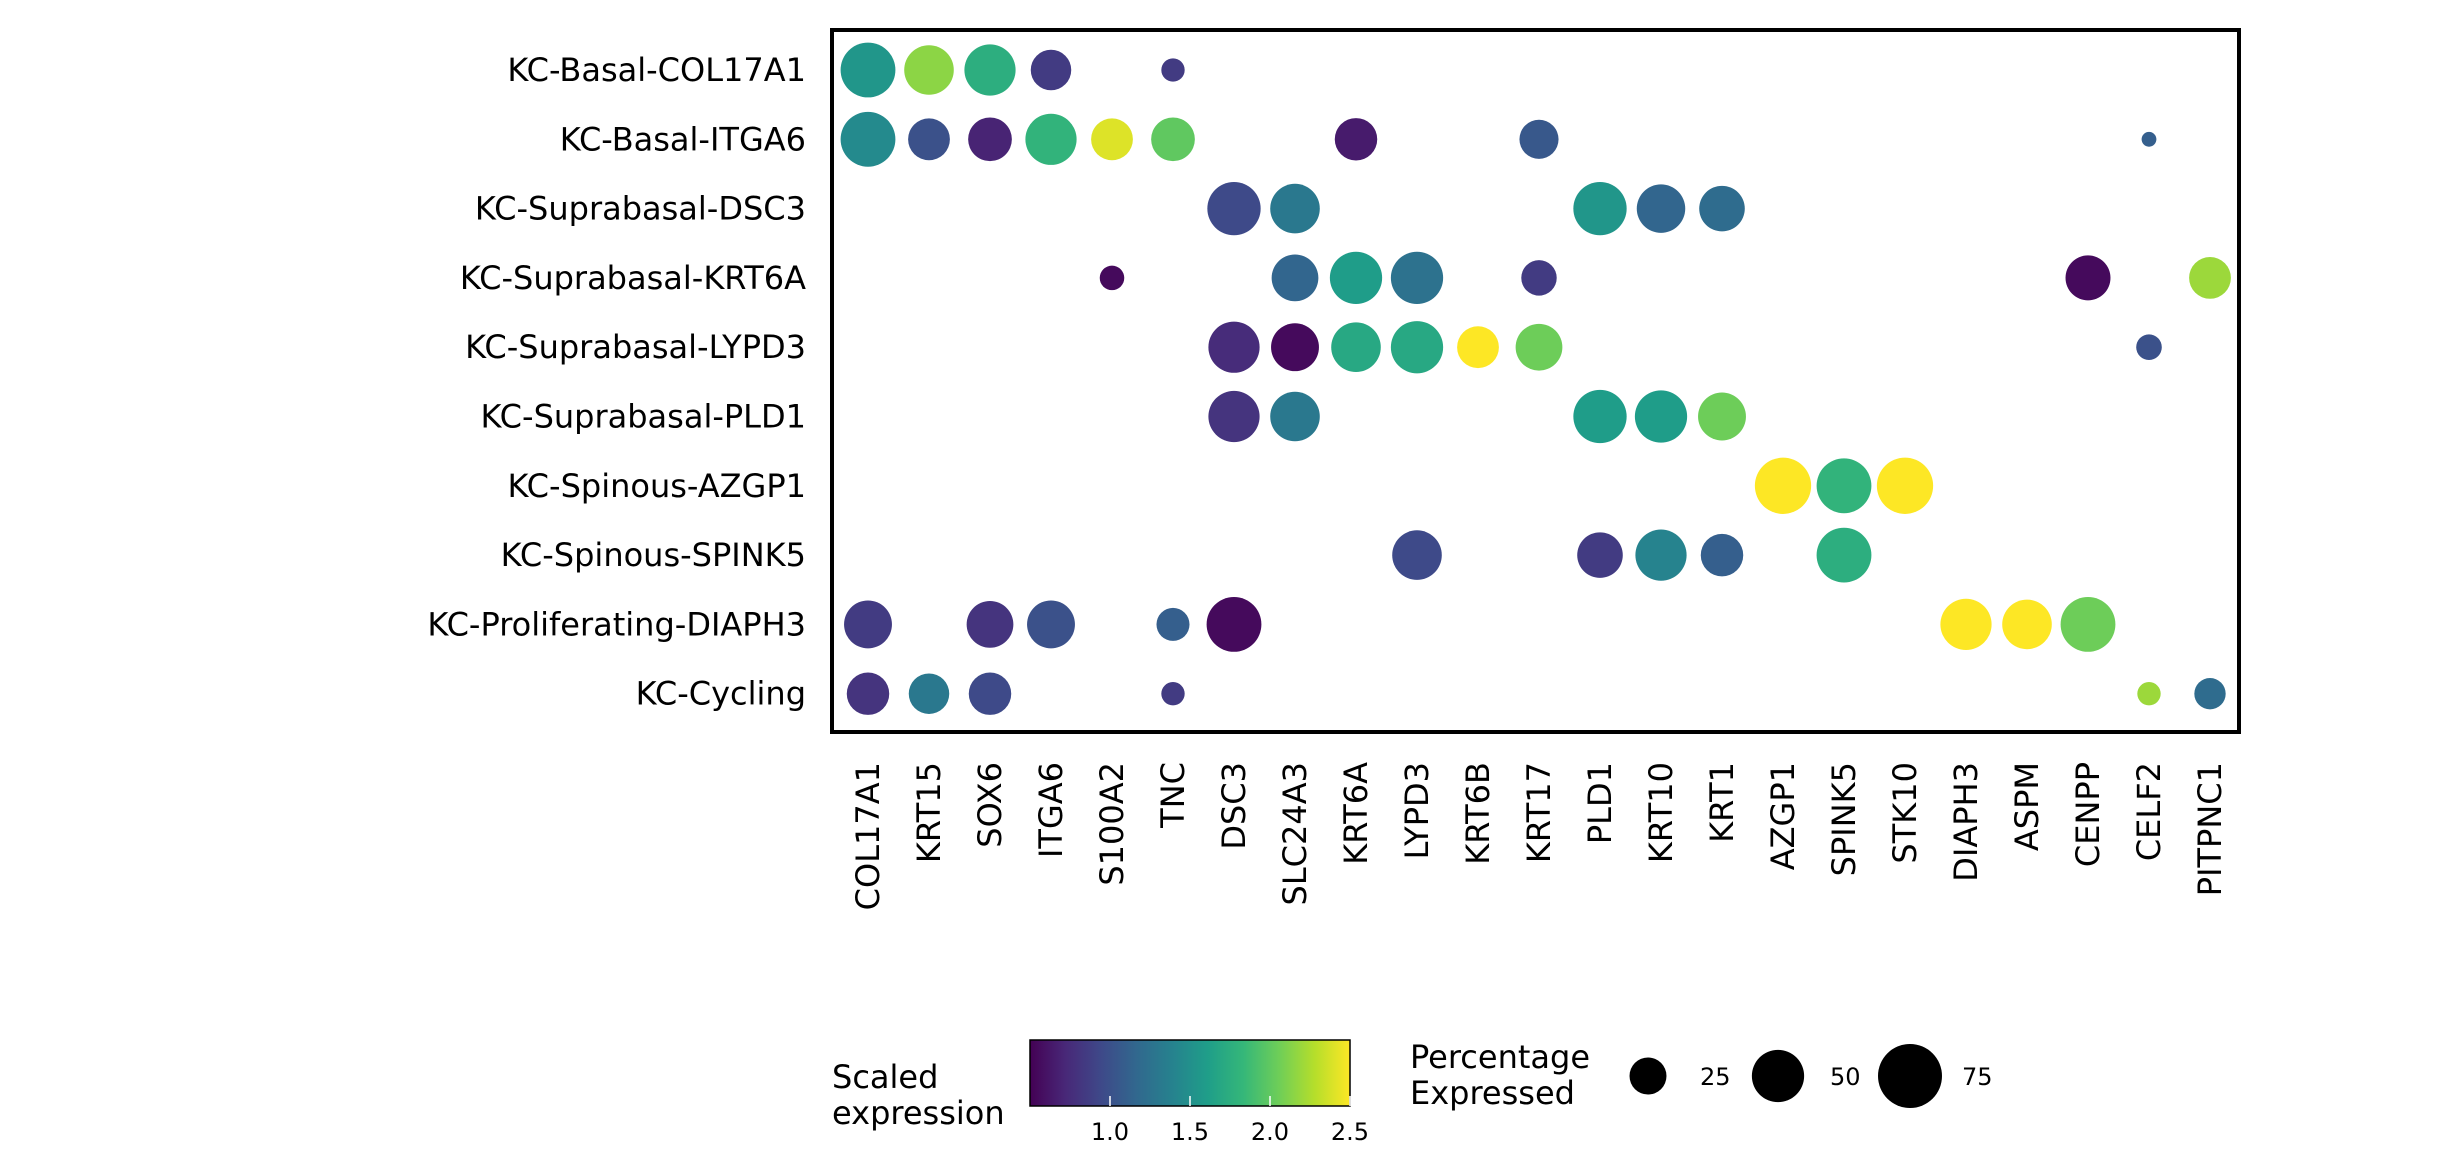 The image size is (2445, 1170). Describe the element at coordinates (1492, 1093) in the screenshot. I see `size-legend-title-line2: Expressed` at that location.